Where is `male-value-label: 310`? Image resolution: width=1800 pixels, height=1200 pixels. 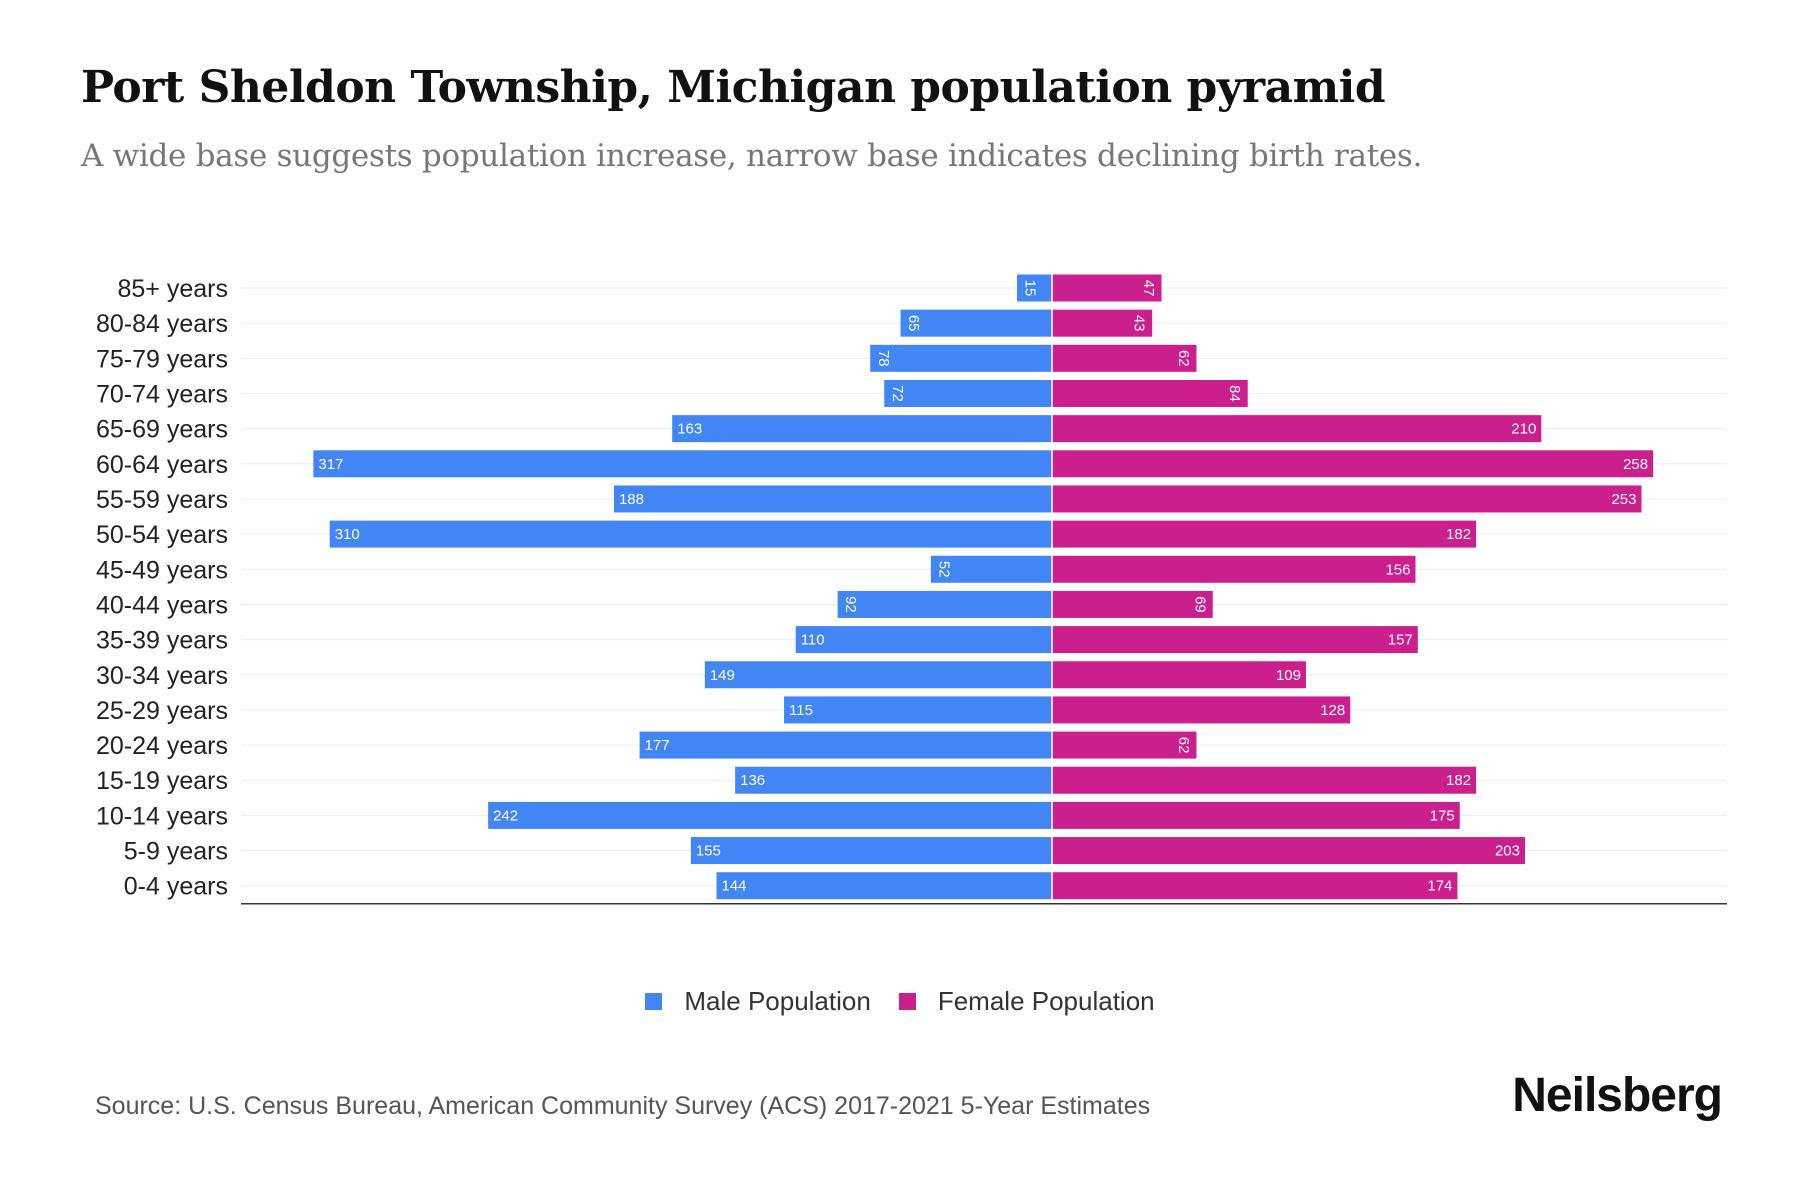 male-value-label: 310 is located at coordinates (347, 534).